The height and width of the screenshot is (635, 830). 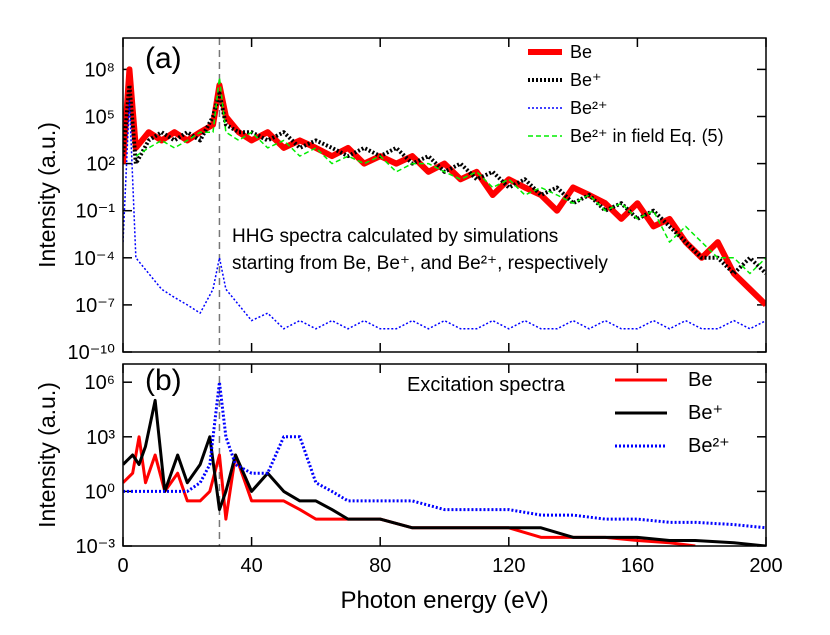 What do you see at coordinates (100, 383) in the screenshot?
I see `y-tick-label: 10⁶` at bounding box center [100, 383].